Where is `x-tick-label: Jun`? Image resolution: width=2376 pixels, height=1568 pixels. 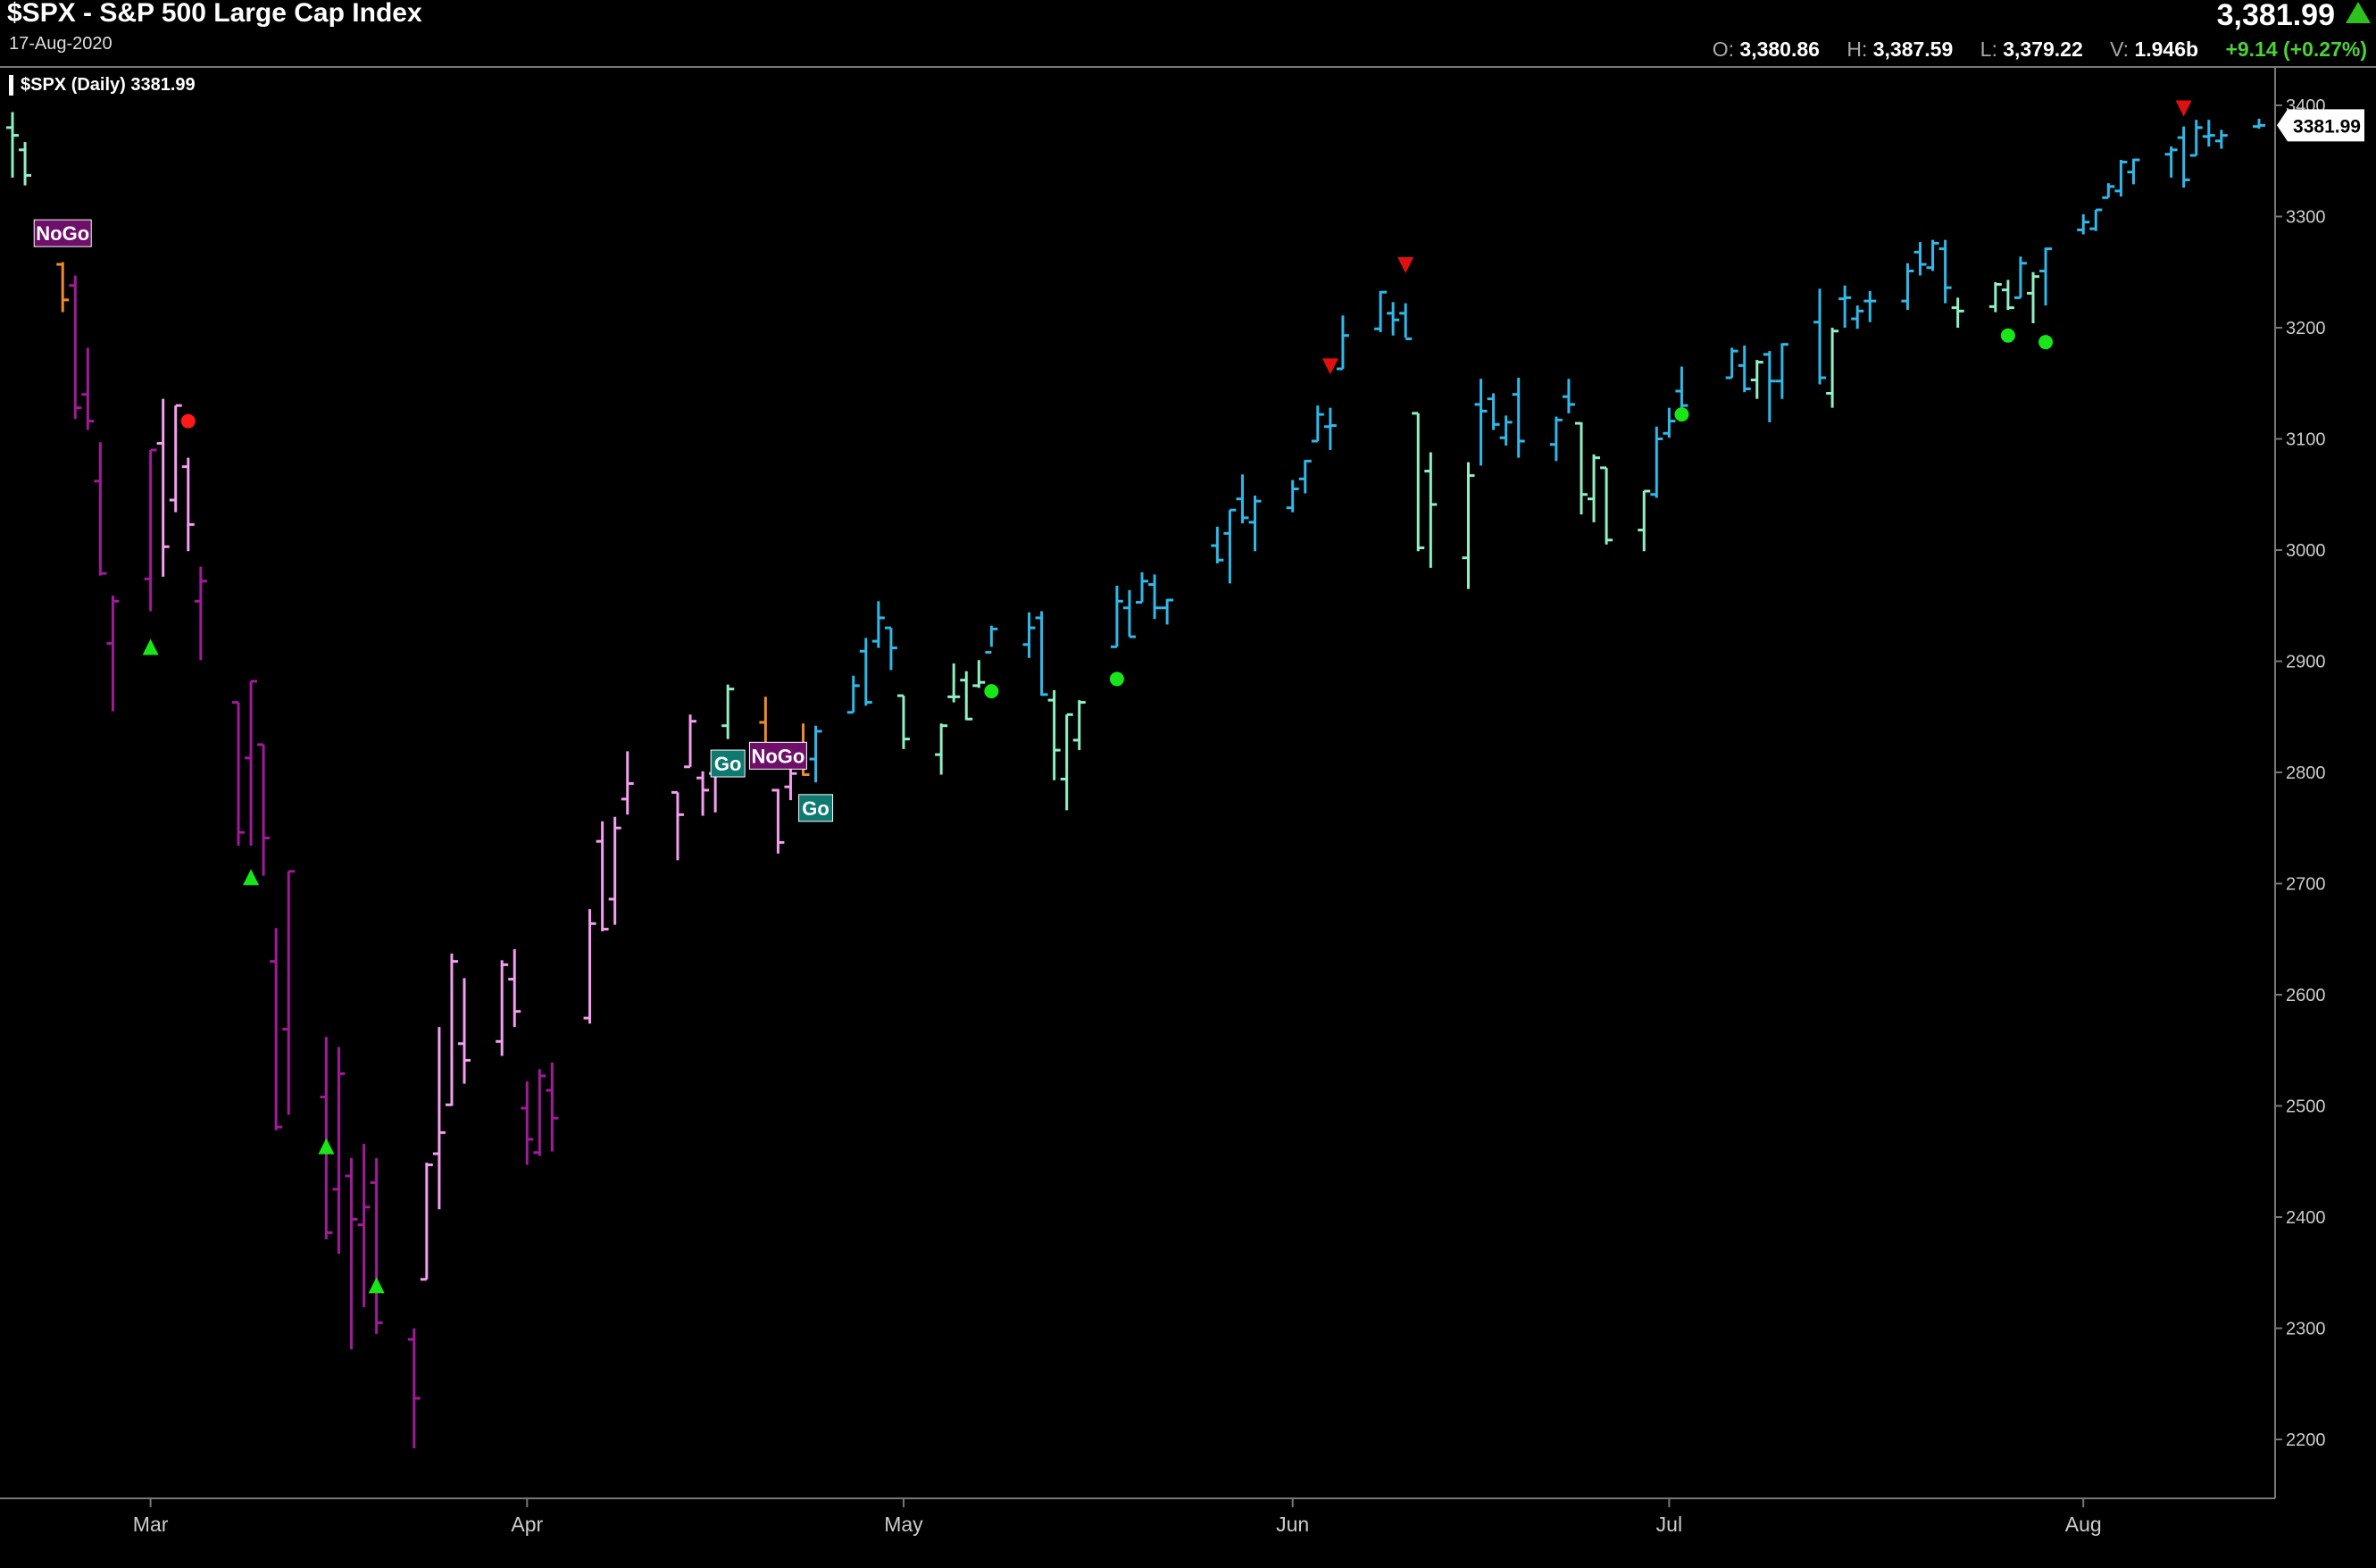
x-tick-label: Jun is located at coordinates (1293, 1525).